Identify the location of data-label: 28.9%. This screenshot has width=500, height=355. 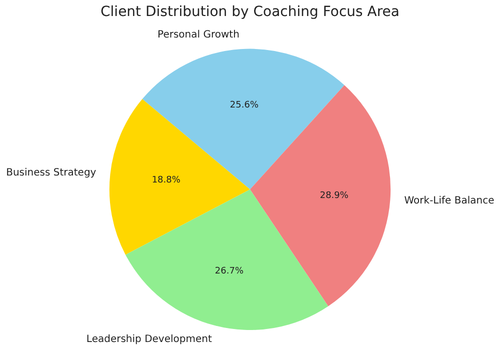
(334, 195).